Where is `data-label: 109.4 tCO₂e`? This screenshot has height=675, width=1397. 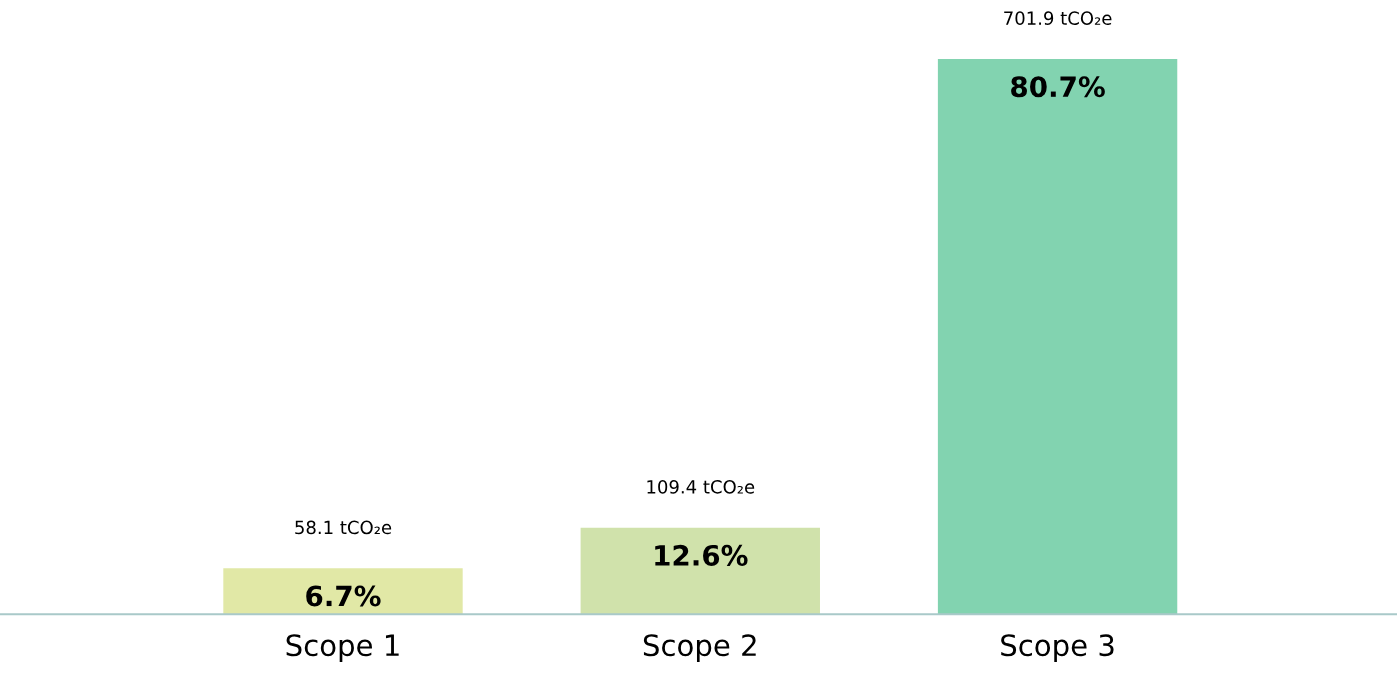
data-label: 109.4 tCO₂e is located at coordinates (701, 487).